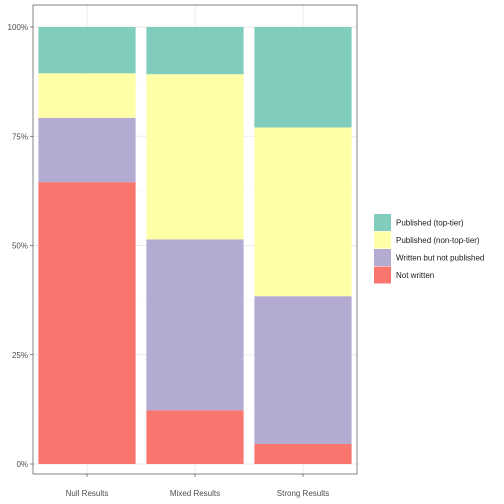 The height and width of the screenshot is (504, 504). I want to click on legend-label-not-written: Not written, so click(415, 275).